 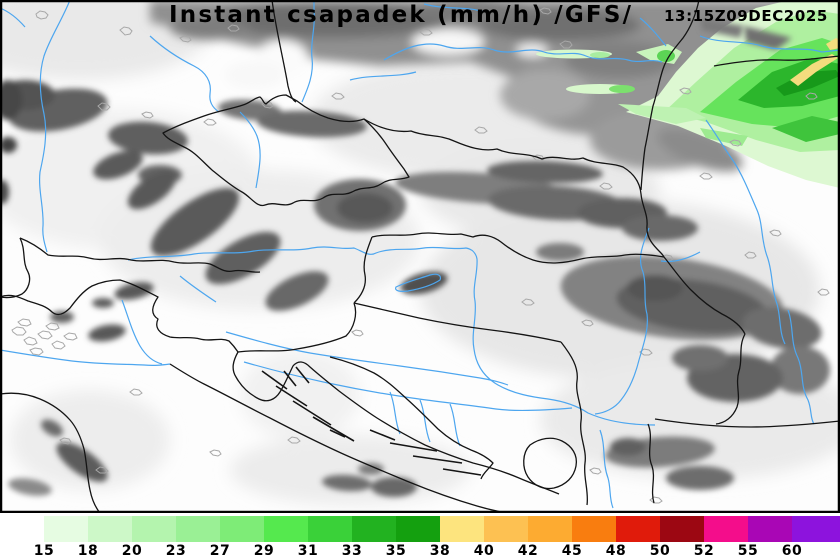 I want to click on legend-tick-label: 35, so click(x=396, y=551).